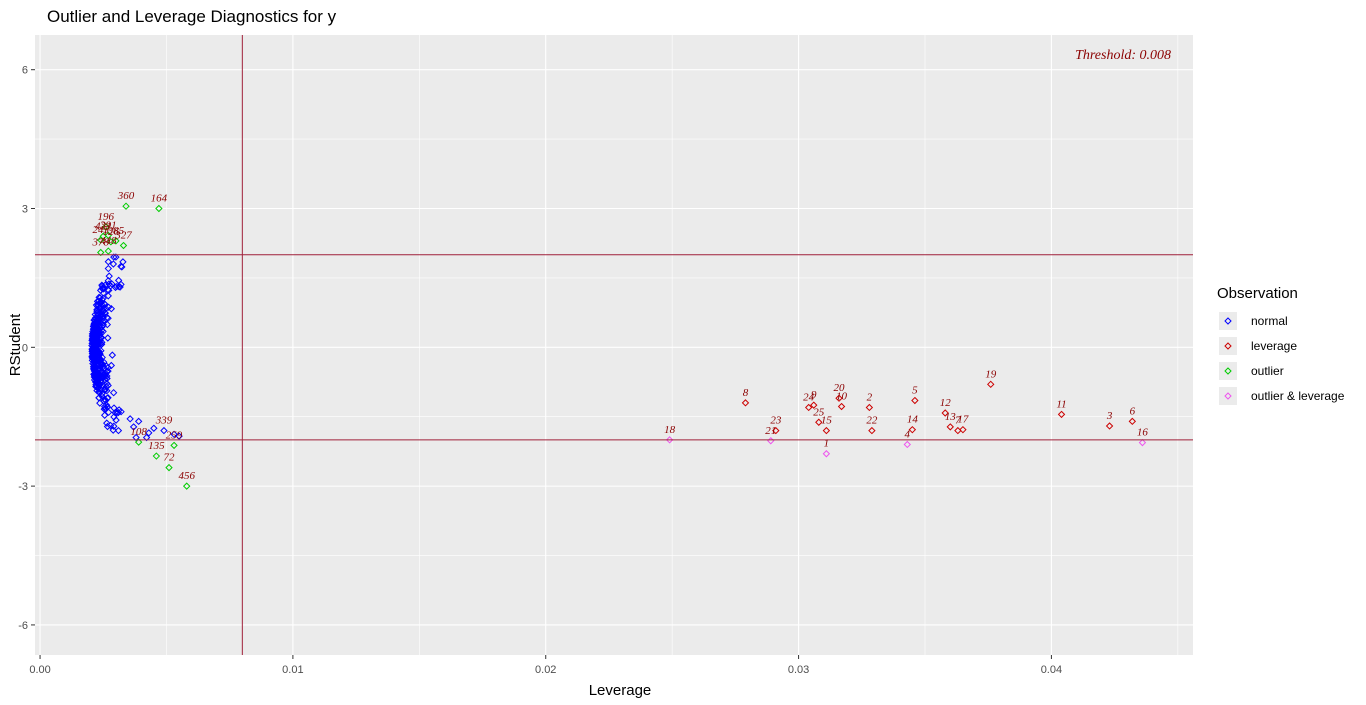  Describe the element at coordinates (15, 344) in the screenshot. I see `y-axis-title: RStudent` at that location.